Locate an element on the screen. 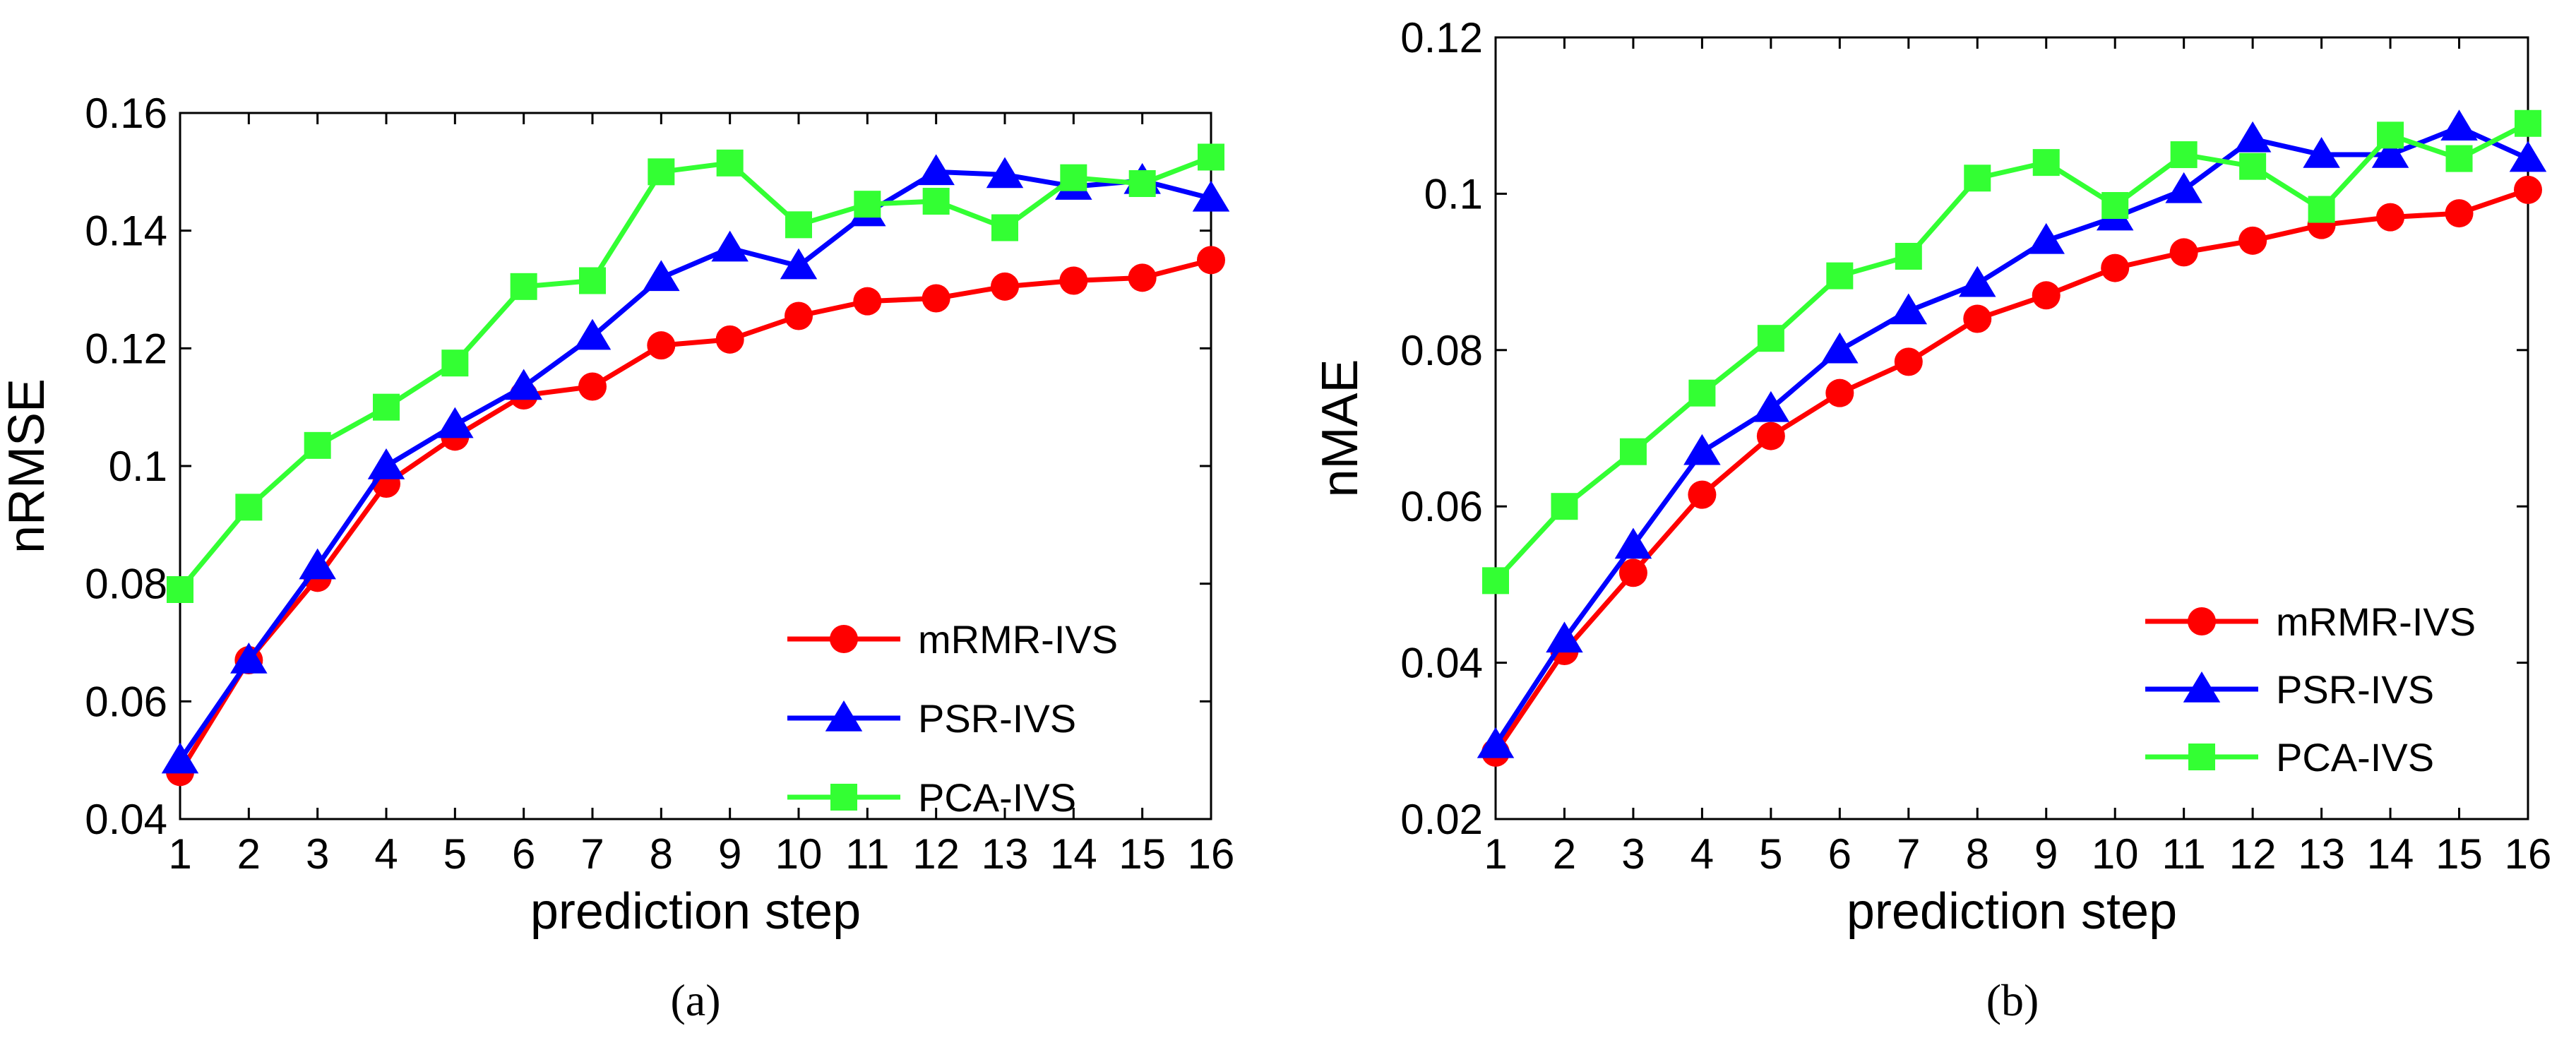 The image size is (2576, 1045). y-tick-label: 0.08 is located at coordinates (1441, 350).